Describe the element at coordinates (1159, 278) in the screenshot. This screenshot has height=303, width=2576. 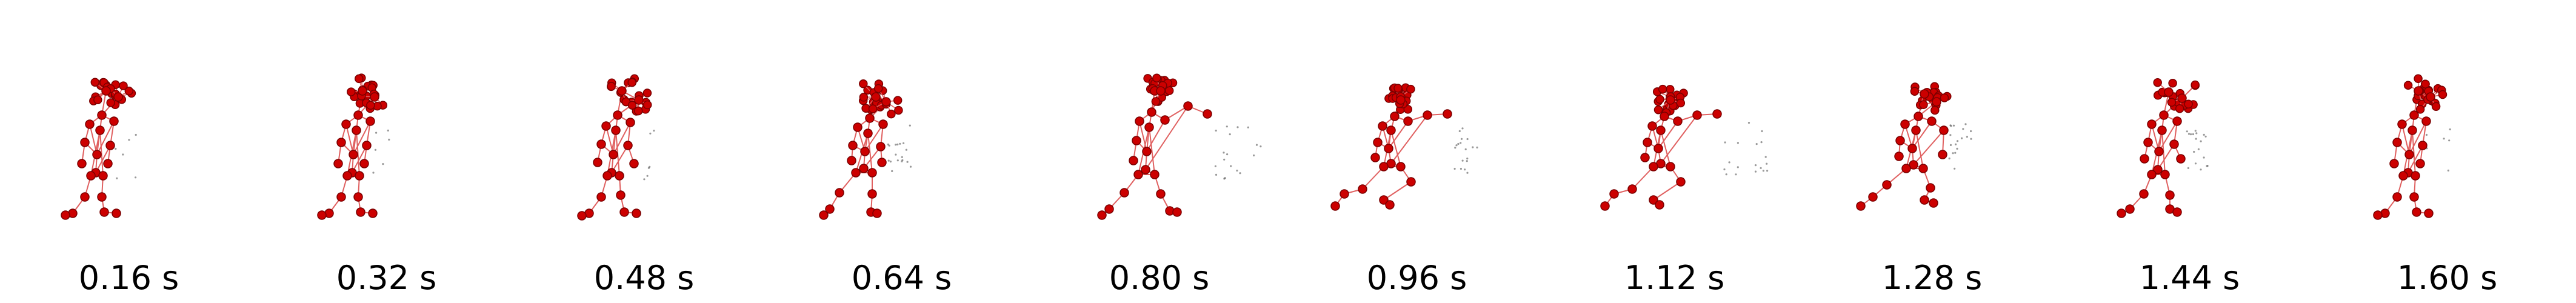
I see `time-label: 0.80 s` at that location.